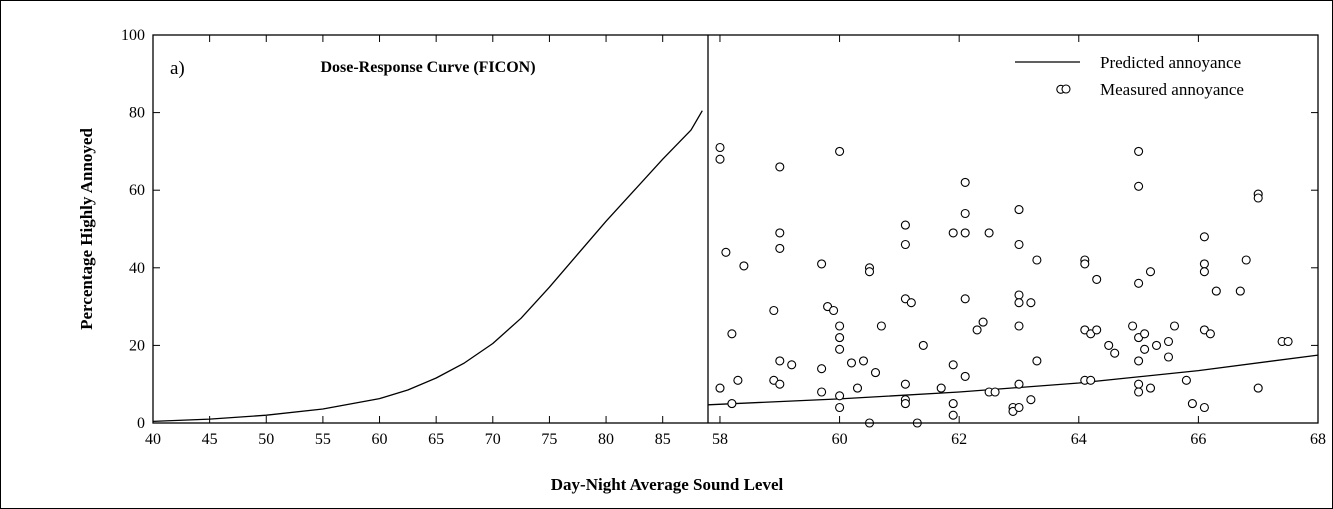  What do you see at coordinates (1170, 62) in the screenshot?
I see `legend-entry-predicted: Predicted annoyance` at bounding box center [1170, 62].